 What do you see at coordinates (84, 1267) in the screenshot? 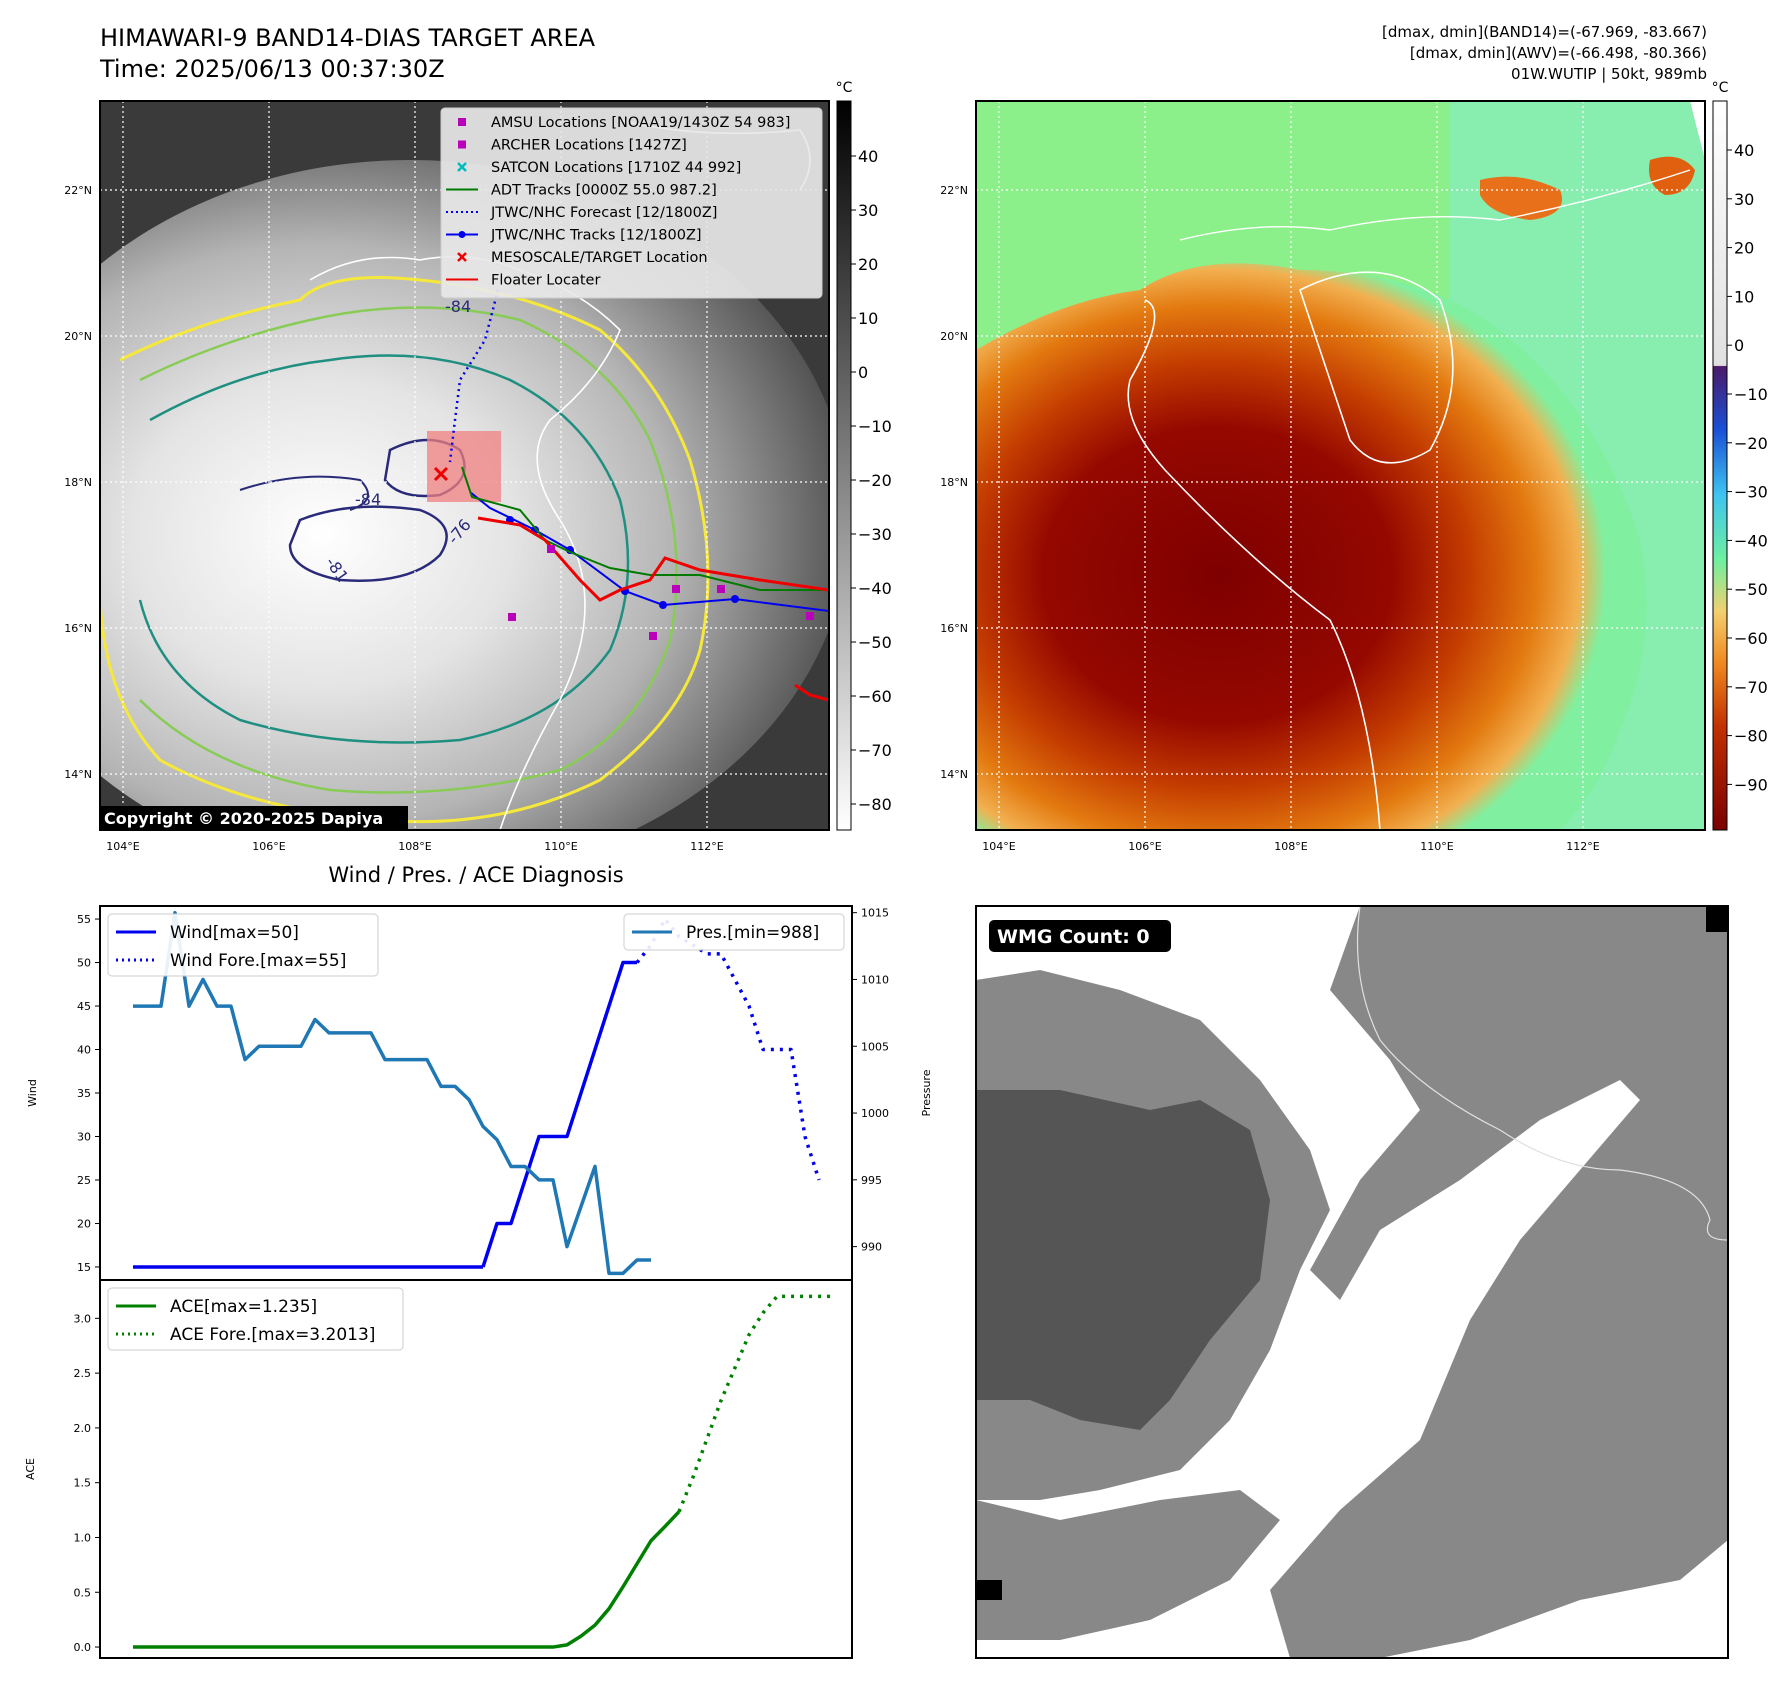
I see `wind-ytick-label: 15` at bounding box center [84, 1267].